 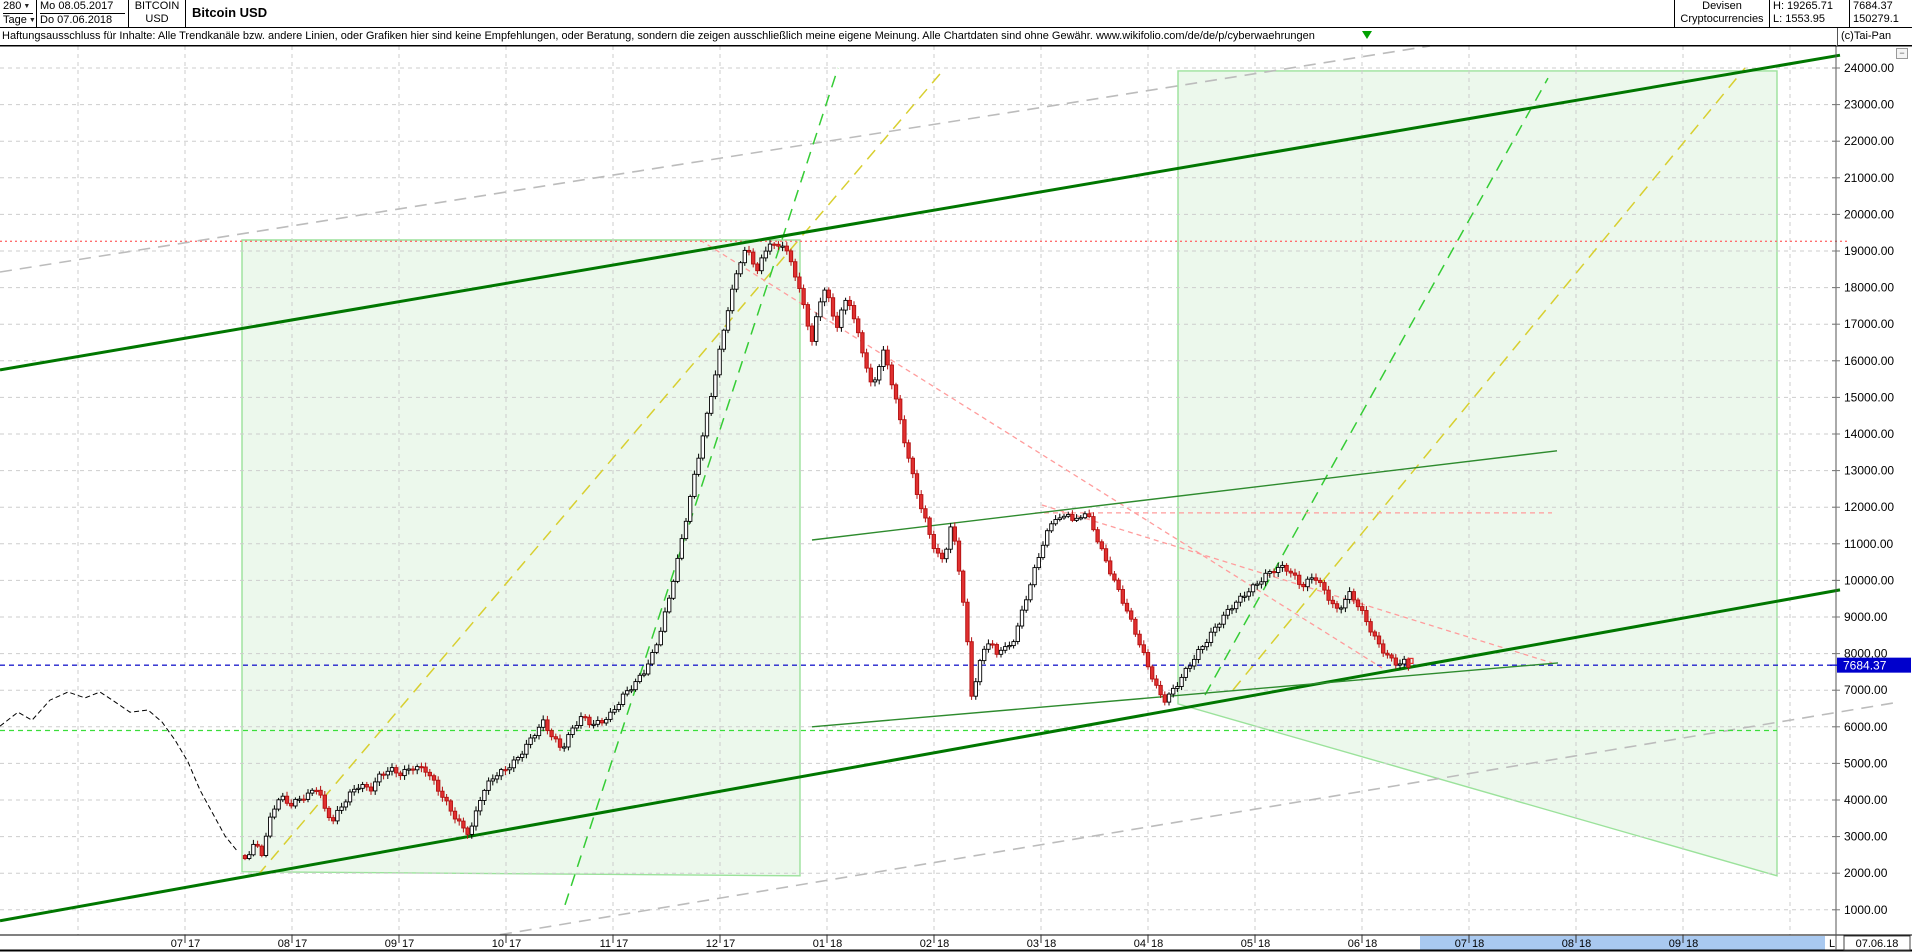 I want to click on date-range-cell: Mo 08.05.2017 Do 07.06.2018, so click(x=83, y=13).